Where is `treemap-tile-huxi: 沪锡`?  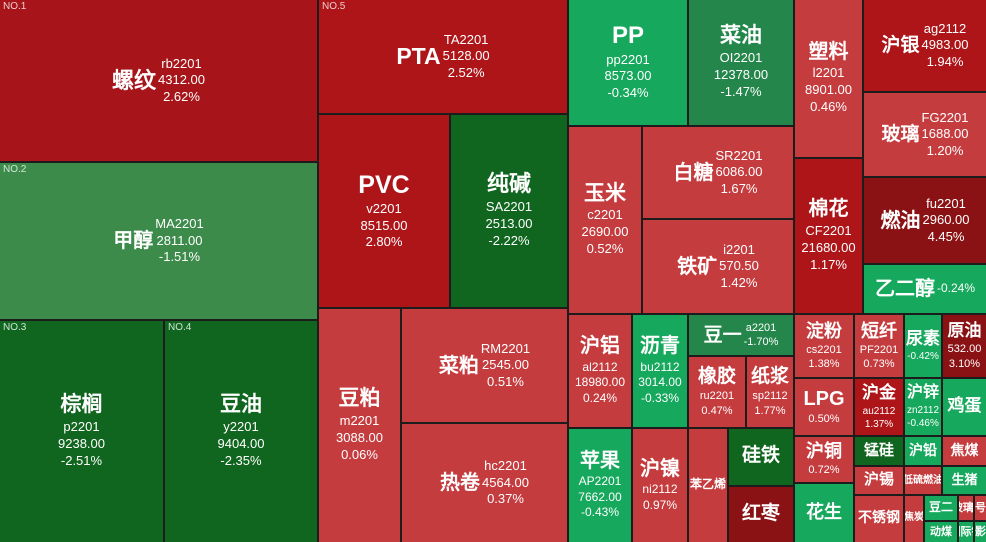
treemap-tile-huxi: 沪锡 is located at coordinates (879, 480).